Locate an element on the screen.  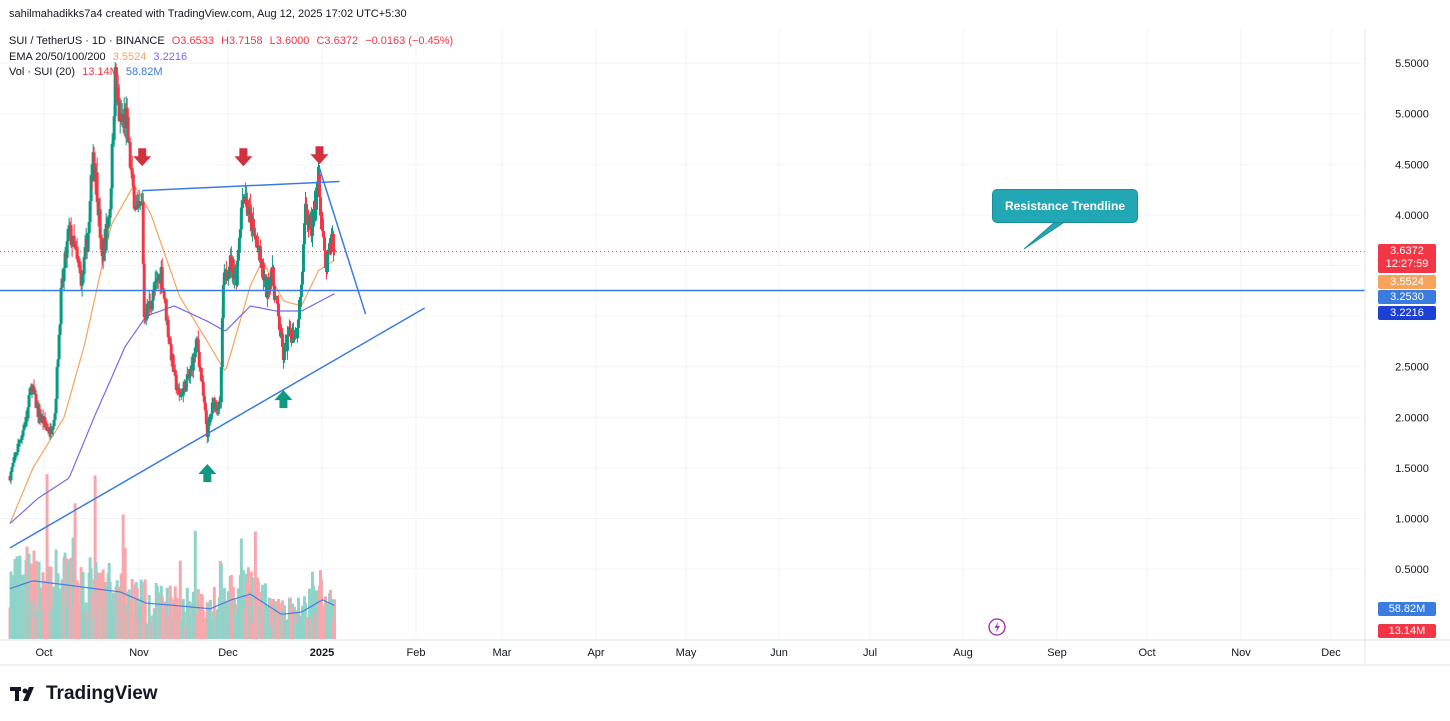
y-tick-label: 4.0000 is located at coordinates (1412, 216).